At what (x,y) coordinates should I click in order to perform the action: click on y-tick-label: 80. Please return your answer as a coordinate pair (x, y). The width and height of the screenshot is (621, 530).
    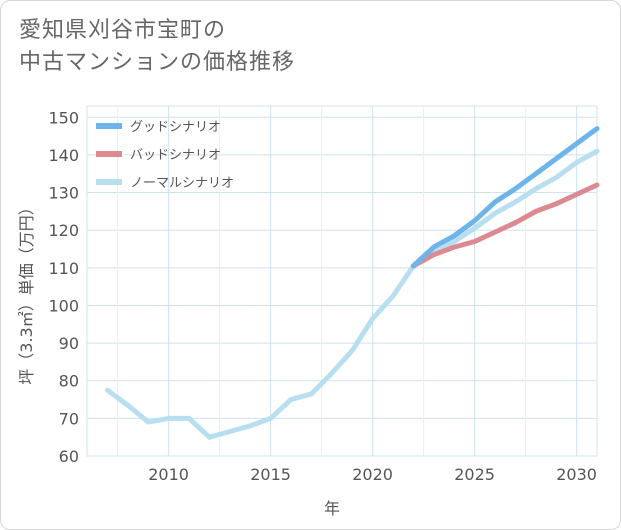
    Looking at the image, I should click on (69, 381).